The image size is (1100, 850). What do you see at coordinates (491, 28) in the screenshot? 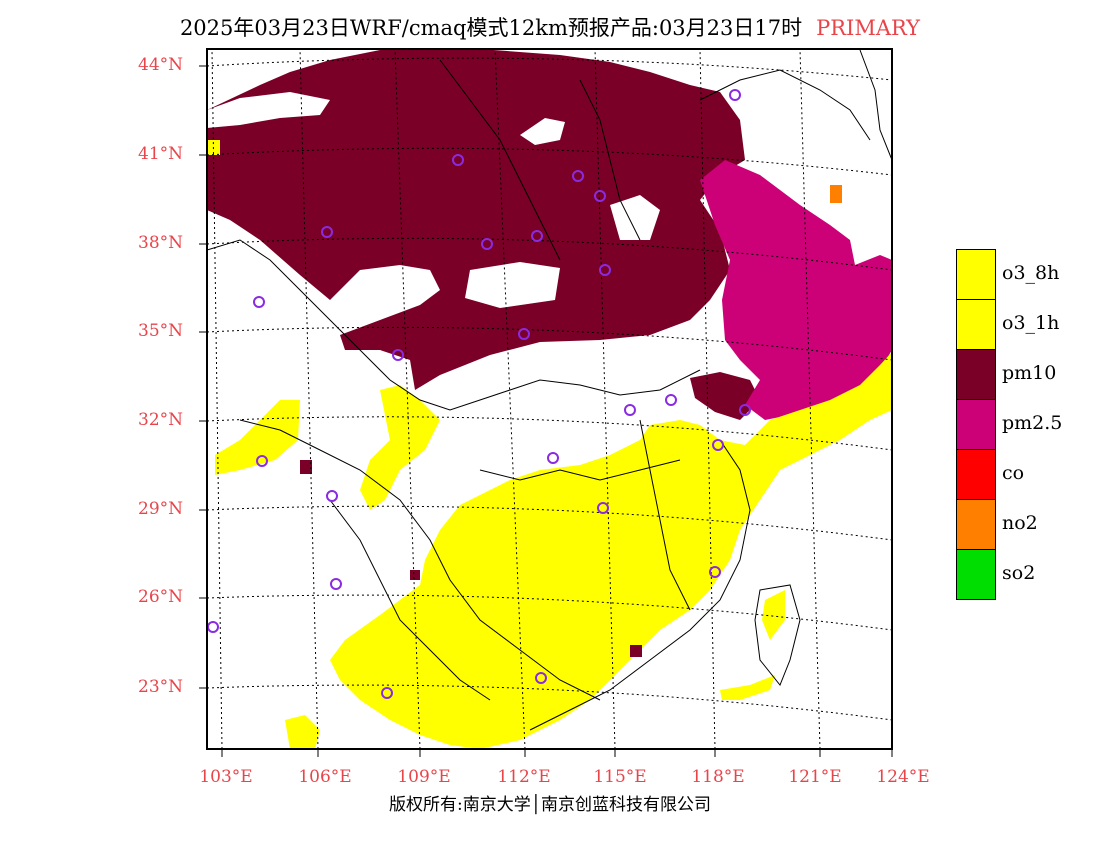
I see `title-main: 2025年03月23日WRF/cmaq模式12km预报产品:03月23日17时` at bounding box center [491, 28].